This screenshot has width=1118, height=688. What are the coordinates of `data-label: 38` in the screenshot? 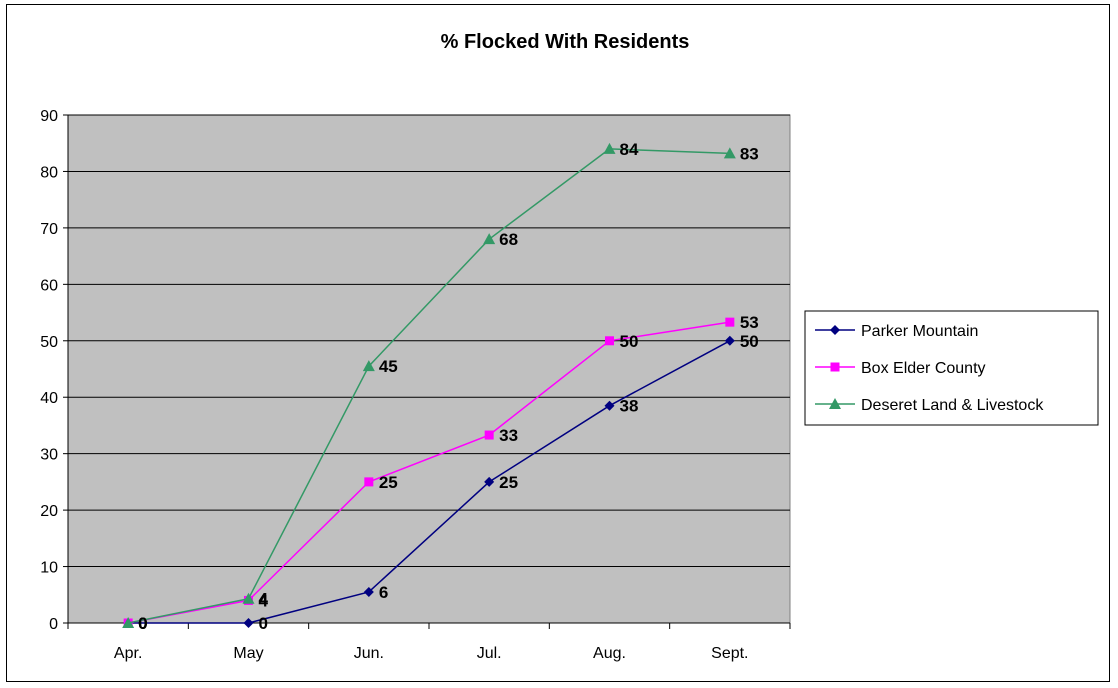 It's located at (629, 406).